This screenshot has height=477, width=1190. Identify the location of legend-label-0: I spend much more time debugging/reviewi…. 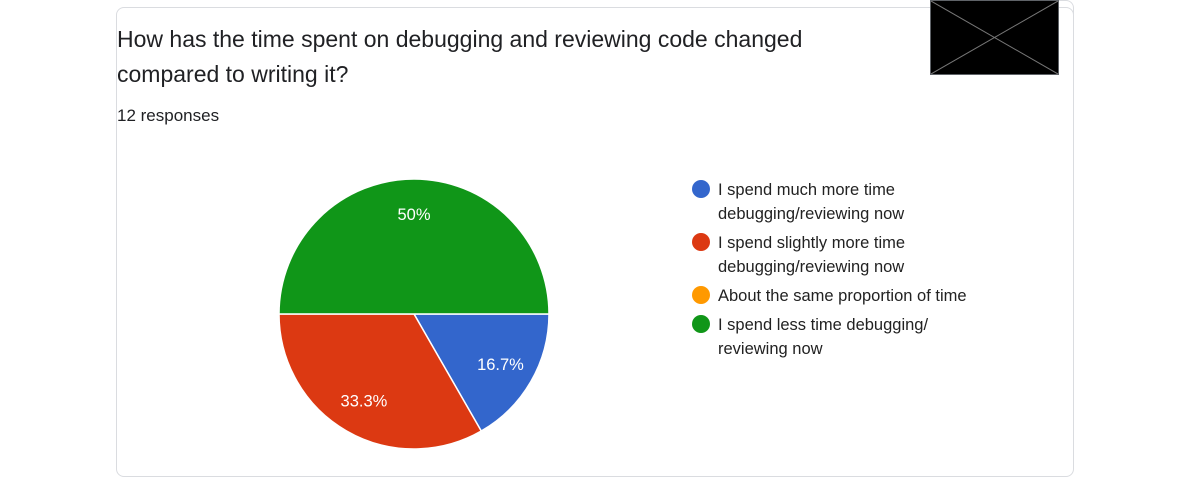
(811, 202).